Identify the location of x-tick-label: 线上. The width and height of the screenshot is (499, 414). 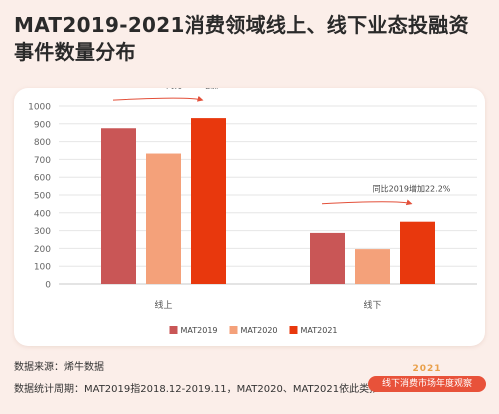
(163, 305).